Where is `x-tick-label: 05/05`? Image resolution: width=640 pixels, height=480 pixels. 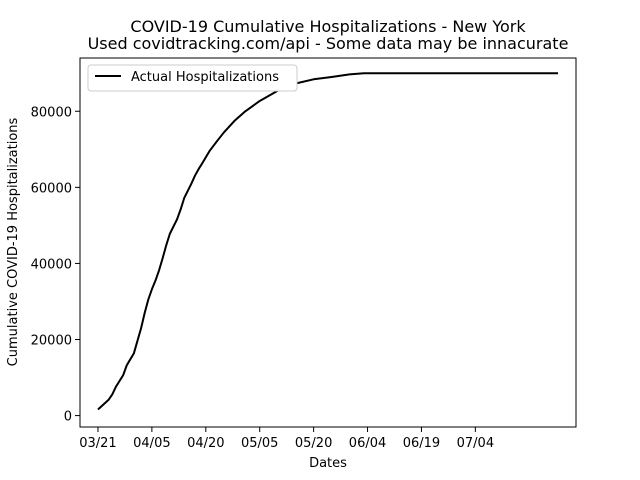
x-tick-label: 05/05 is located at coordinates (259, 443).